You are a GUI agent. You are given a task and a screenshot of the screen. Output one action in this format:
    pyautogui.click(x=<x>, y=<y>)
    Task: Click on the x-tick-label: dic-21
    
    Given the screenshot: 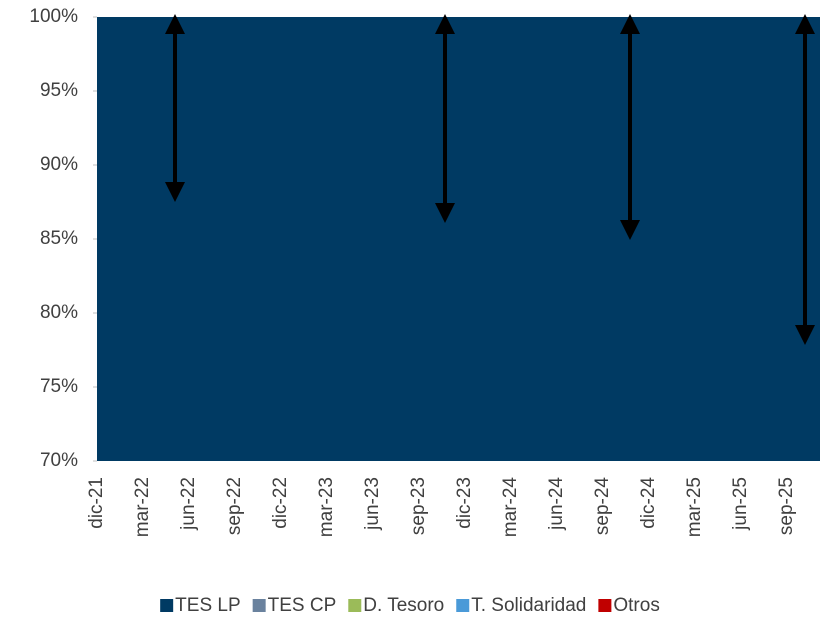 What is the action you would take?
    pyautogui.click(x=96, y=503)
    